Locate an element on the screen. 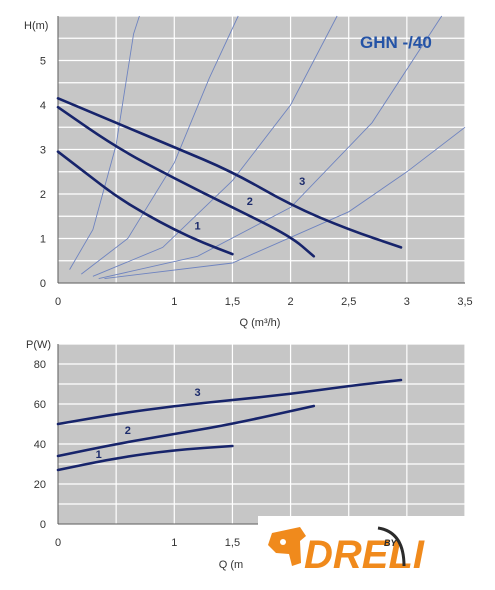 This screenshot has height=590, width=495. drill-chuck-icon is located at coordinates (283, 542).